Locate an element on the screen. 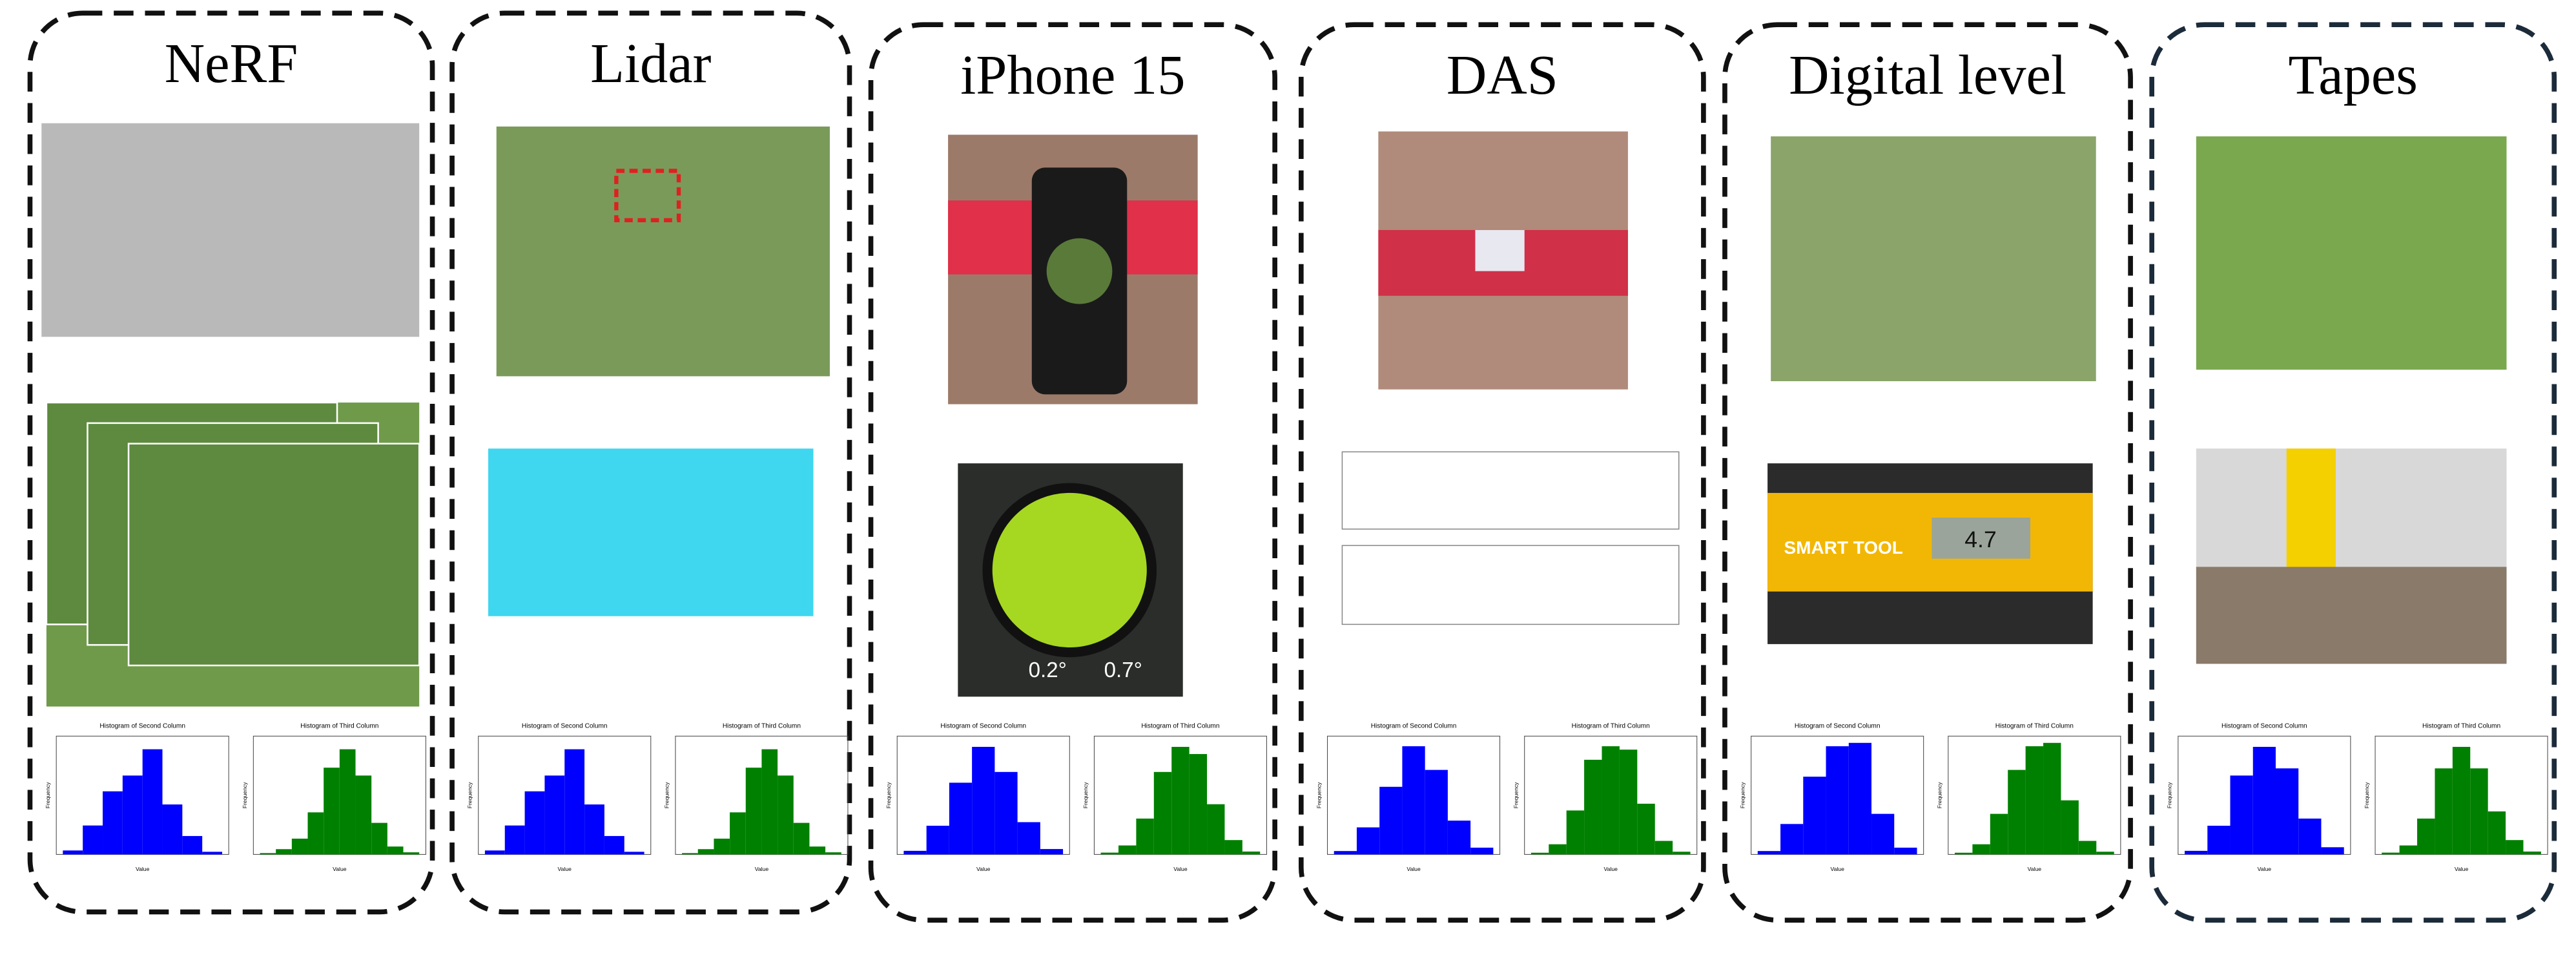 This screenshot has height=953, width=2576. level-tool is located at coordinates (1930, 542).